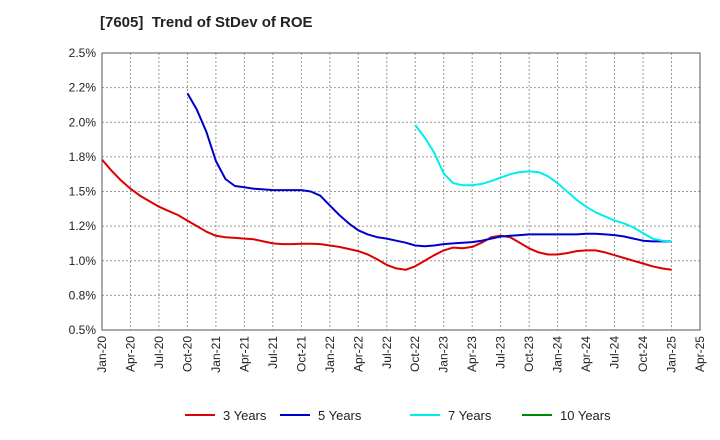 This screenshot has width=720, height=440. What do you see at coordinates (543, 183) in the screenshot?
I see `series-line-7-years` at bounding box center [543, 183].